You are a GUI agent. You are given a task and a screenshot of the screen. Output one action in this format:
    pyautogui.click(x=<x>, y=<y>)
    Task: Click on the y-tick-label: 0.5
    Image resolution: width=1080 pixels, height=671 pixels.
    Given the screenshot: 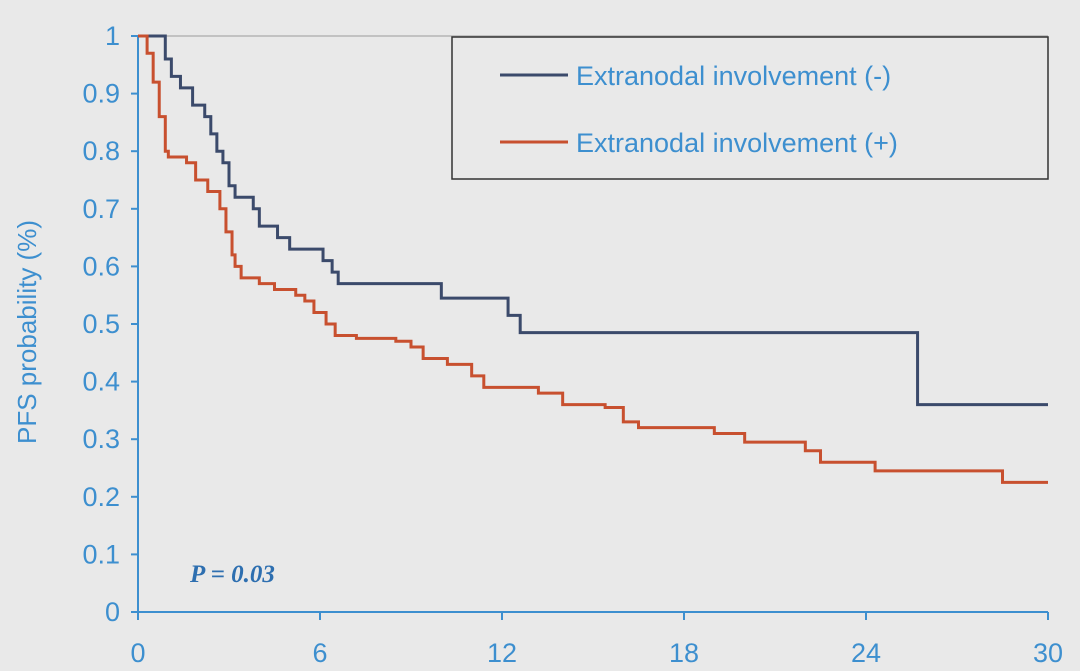 What is the action you would take?
    pyautogui.click(x=101, y=324)
    